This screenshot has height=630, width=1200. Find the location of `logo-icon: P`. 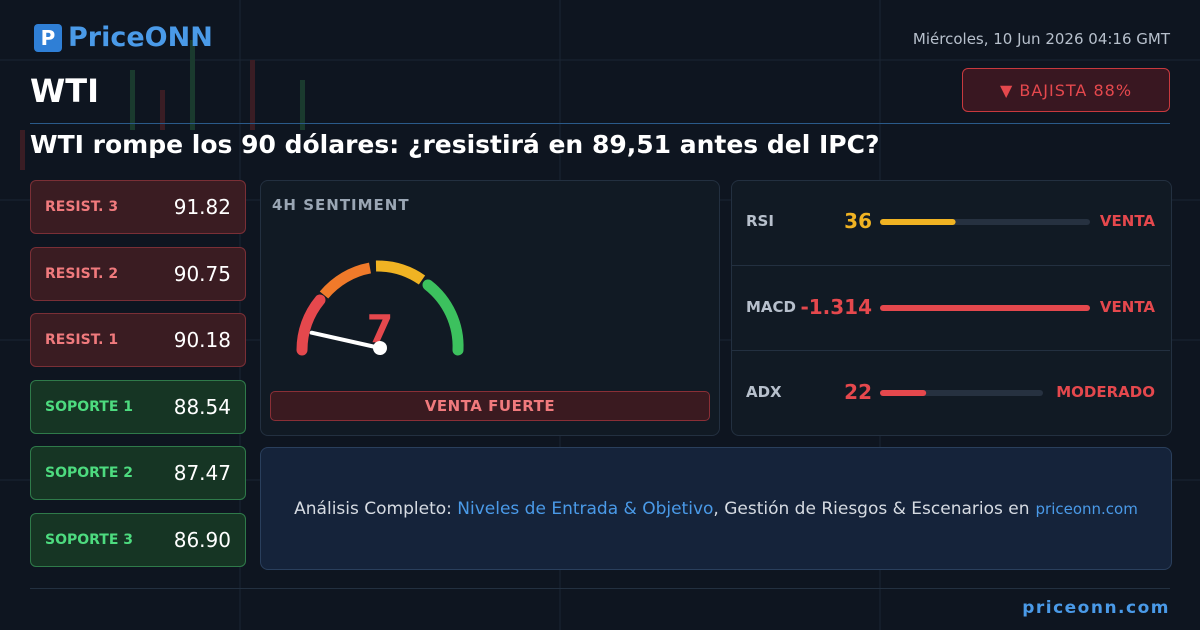

logo-icon: P is located at coordinates (48, 37).